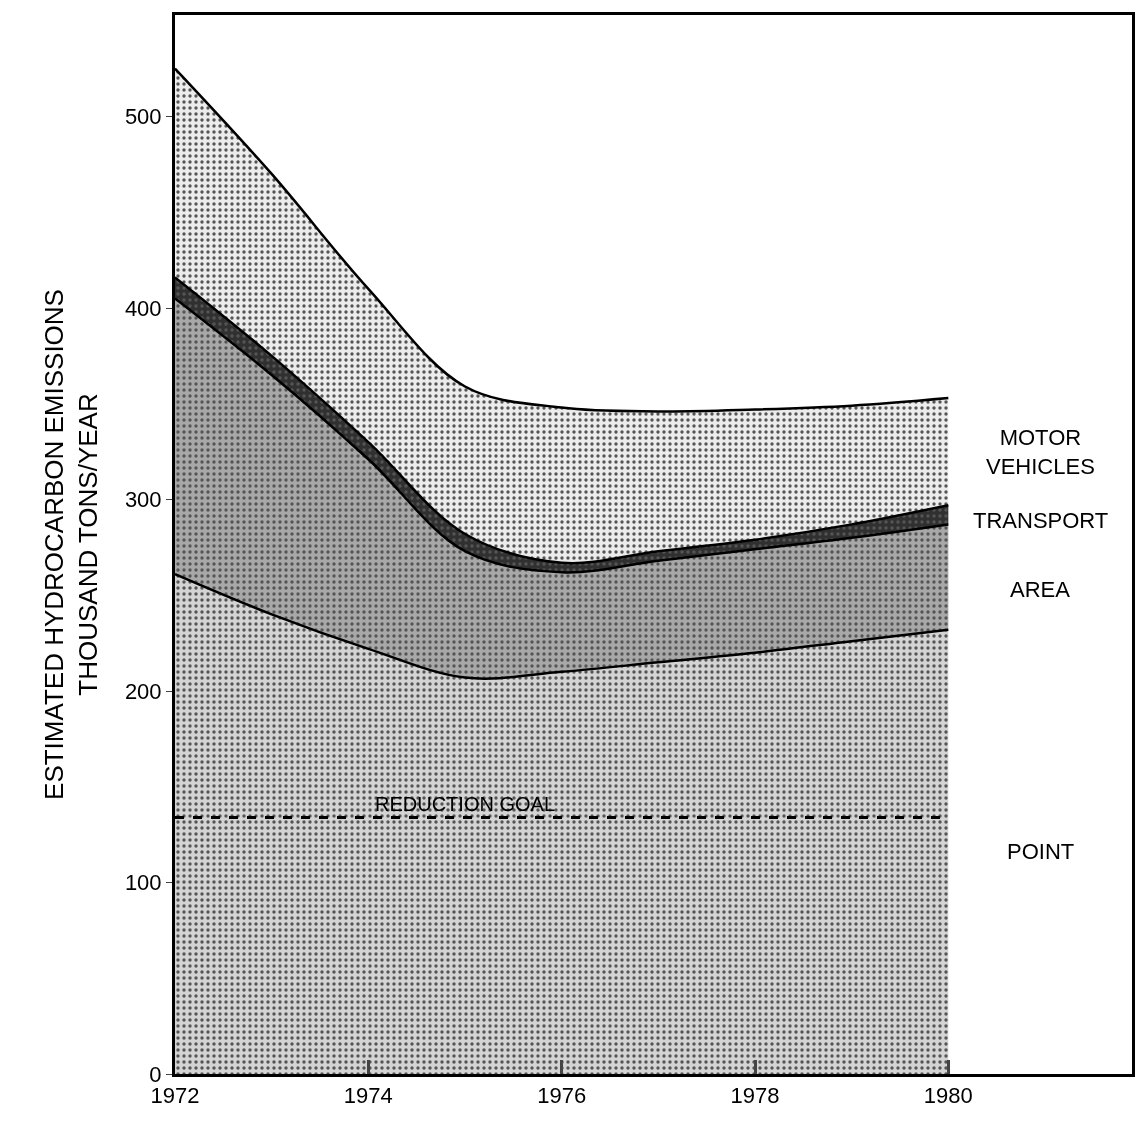  What do you see at coordinates (948, 1096) in the screenshot?
I see `x-tick-label: 1980` at bounding box center [948, 1096].